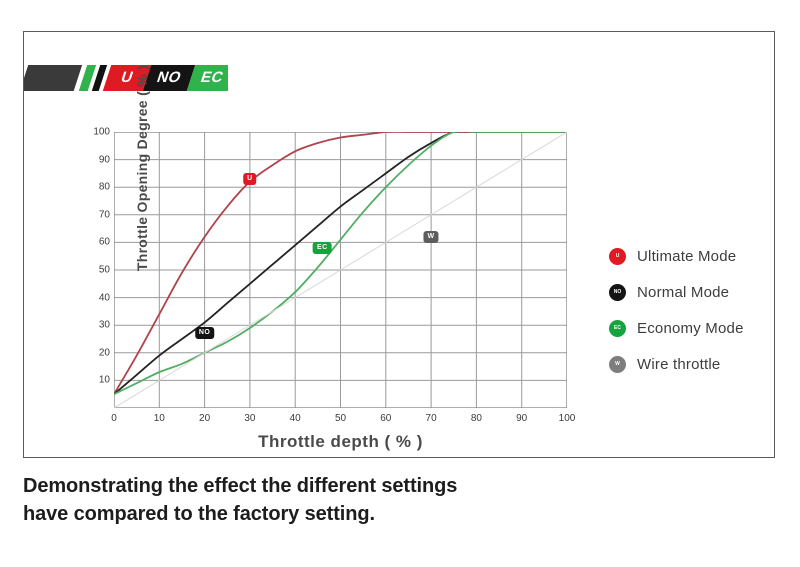  I want to click on x-tick-label: 70, so click(431, 418).